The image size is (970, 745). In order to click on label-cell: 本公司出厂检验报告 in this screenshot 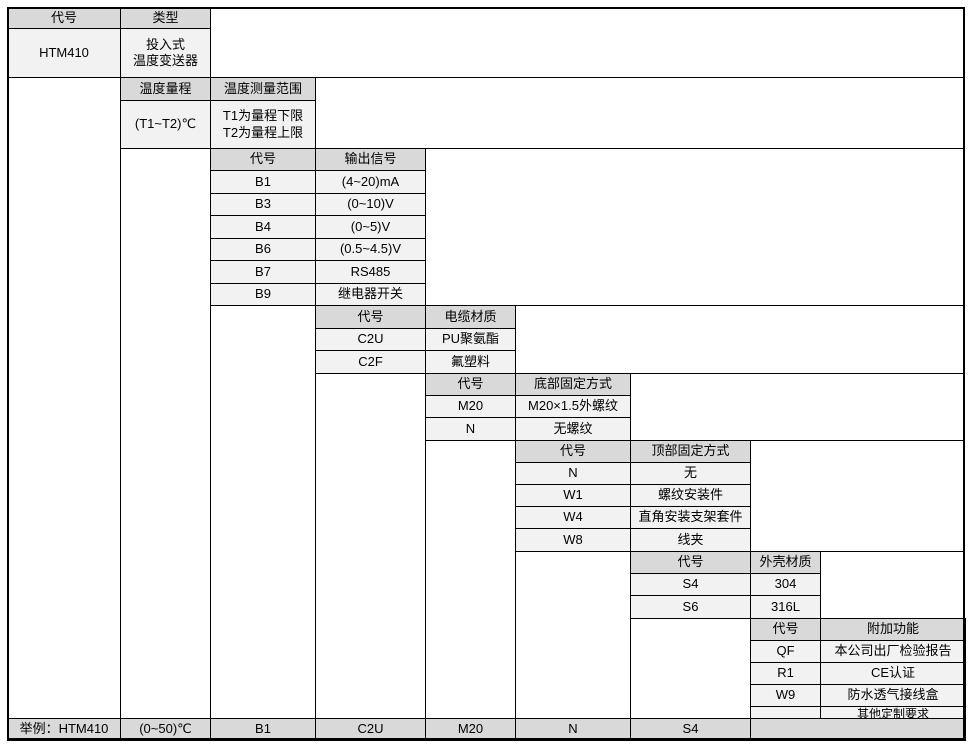, I will do `click(893, 651)`.